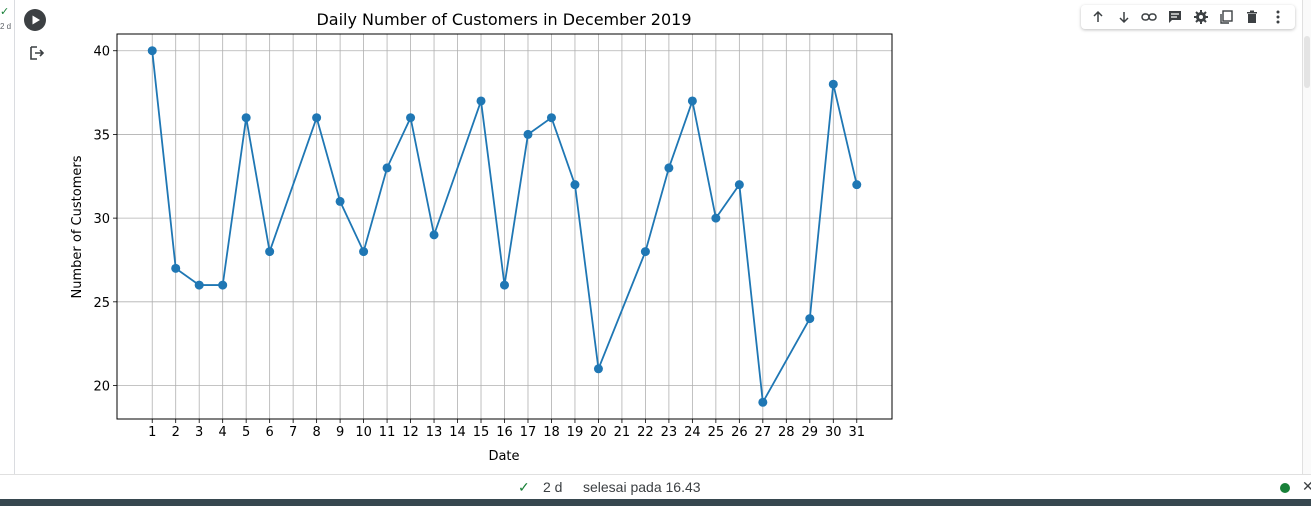 The width and height of the screenshot is (1311, 506). I want to click on x-tick-label: 4, so click(223, 432).